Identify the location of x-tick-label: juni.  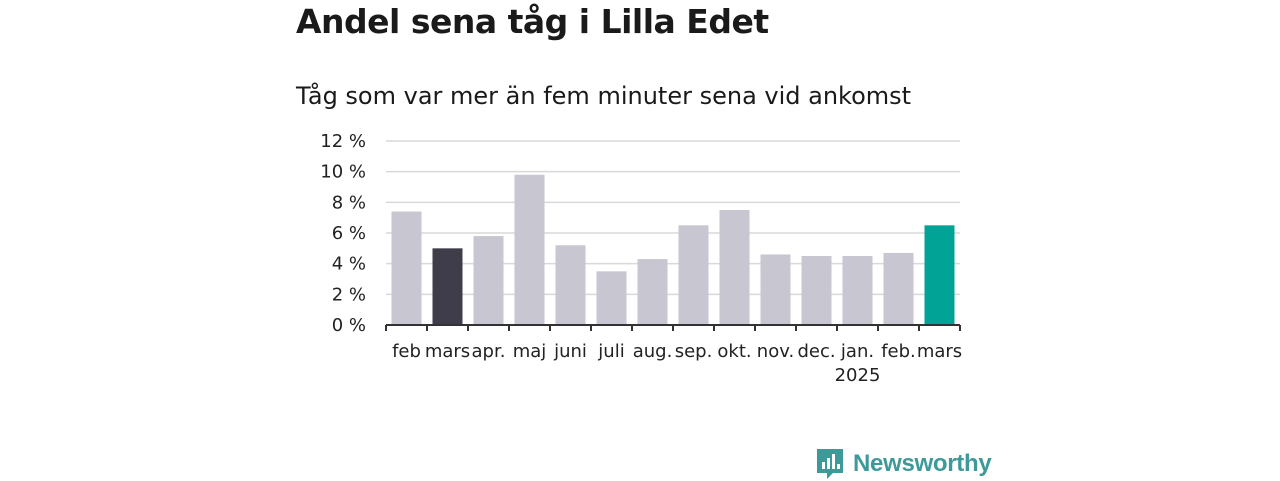
(570, 351).